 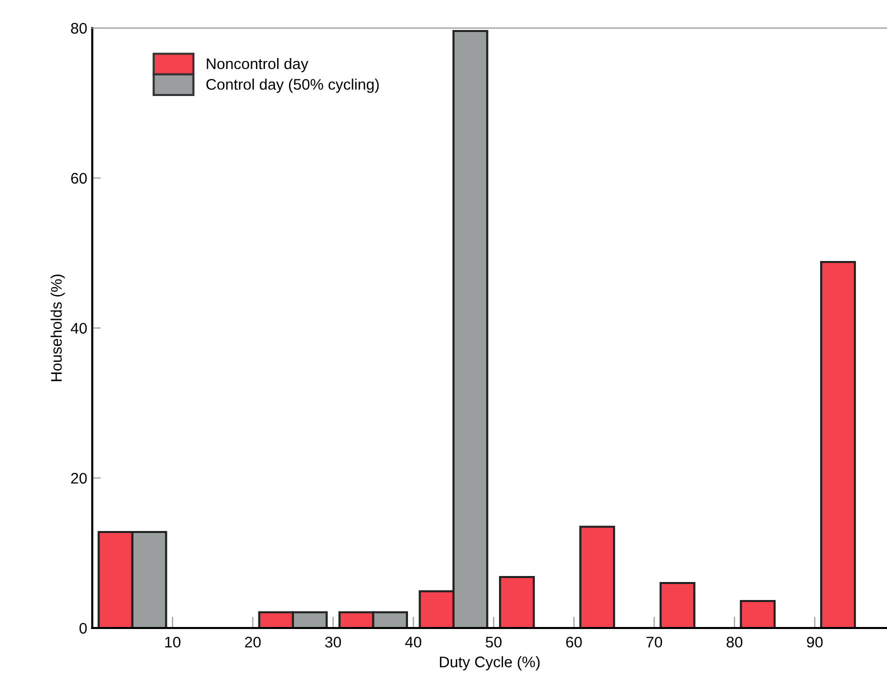 I want to click on y-tick-label: 40, so click(x=78, y=328).